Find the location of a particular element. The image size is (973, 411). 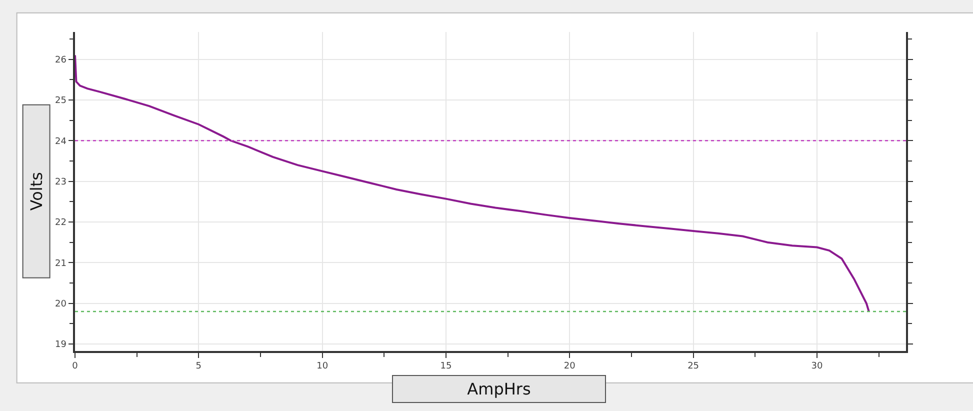

y-axis-title: Volts is located at coordinates (36, 191).